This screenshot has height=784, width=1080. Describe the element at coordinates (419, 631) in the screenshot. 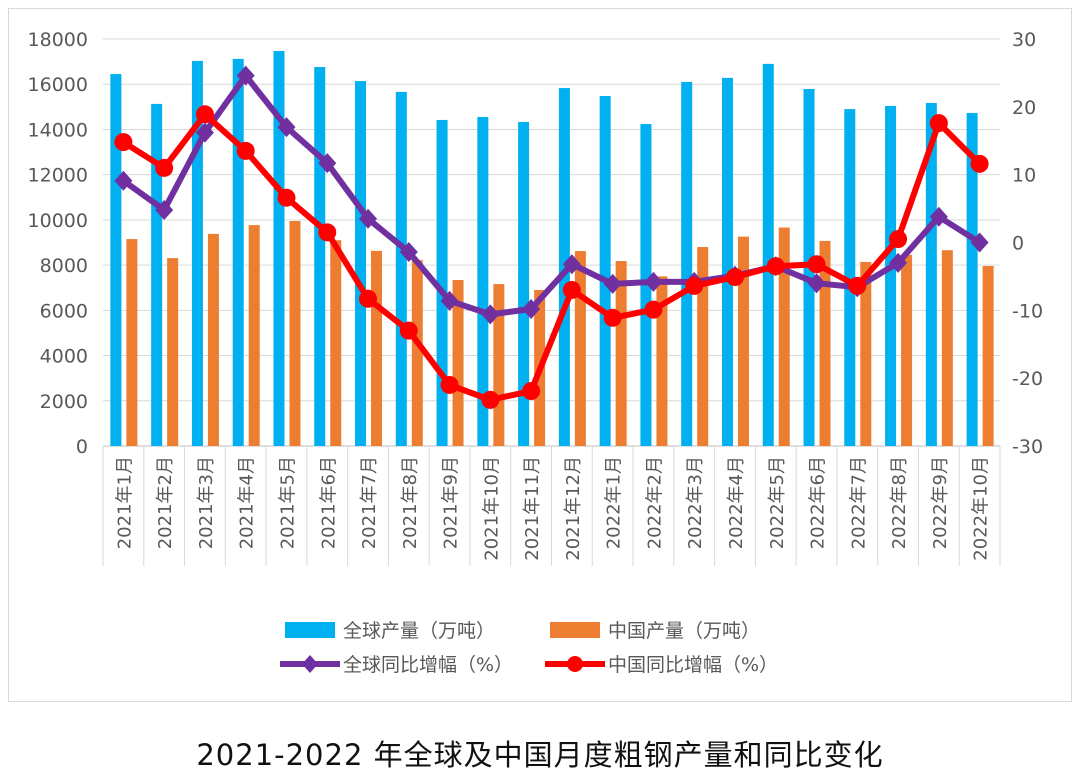

I see `legend-label: 全球产量（万吨）` at that location.